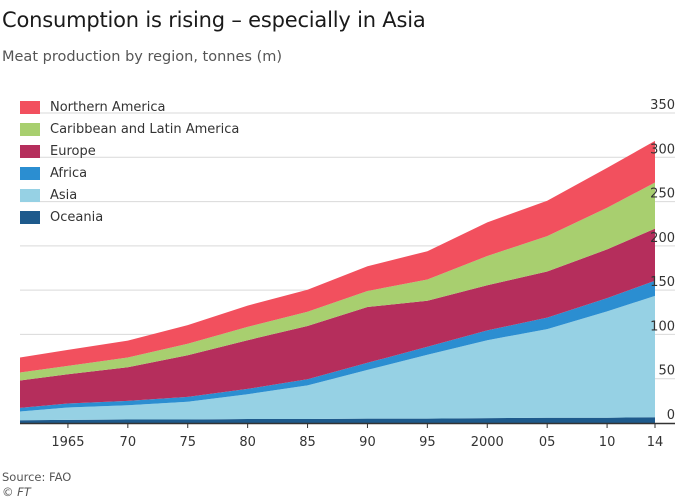 This screenshot has height=500, width=700. What do you see at coordinates (69, 173) in the screenshot?
I see `legend-label: Africa` at bounding box center [69, 173].